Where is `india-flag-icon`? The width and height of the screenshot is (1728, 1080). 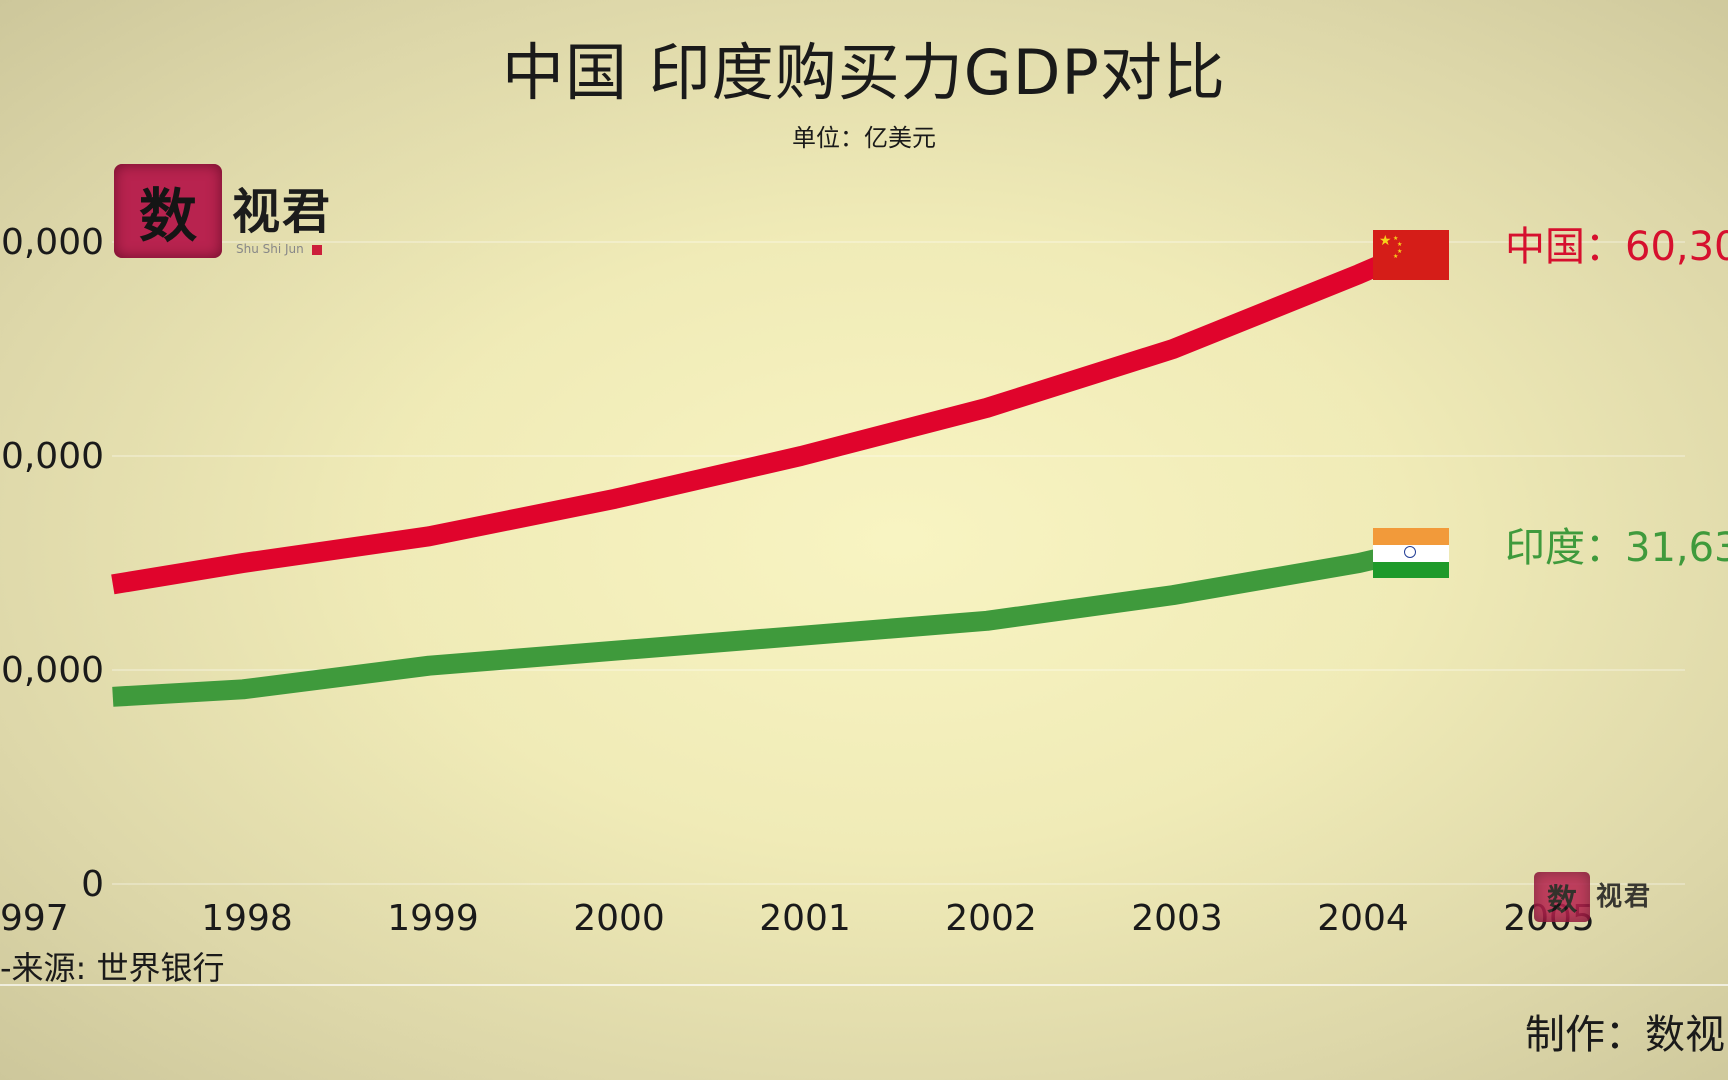 india-flag-icon is located at coordinates (1411, 553).